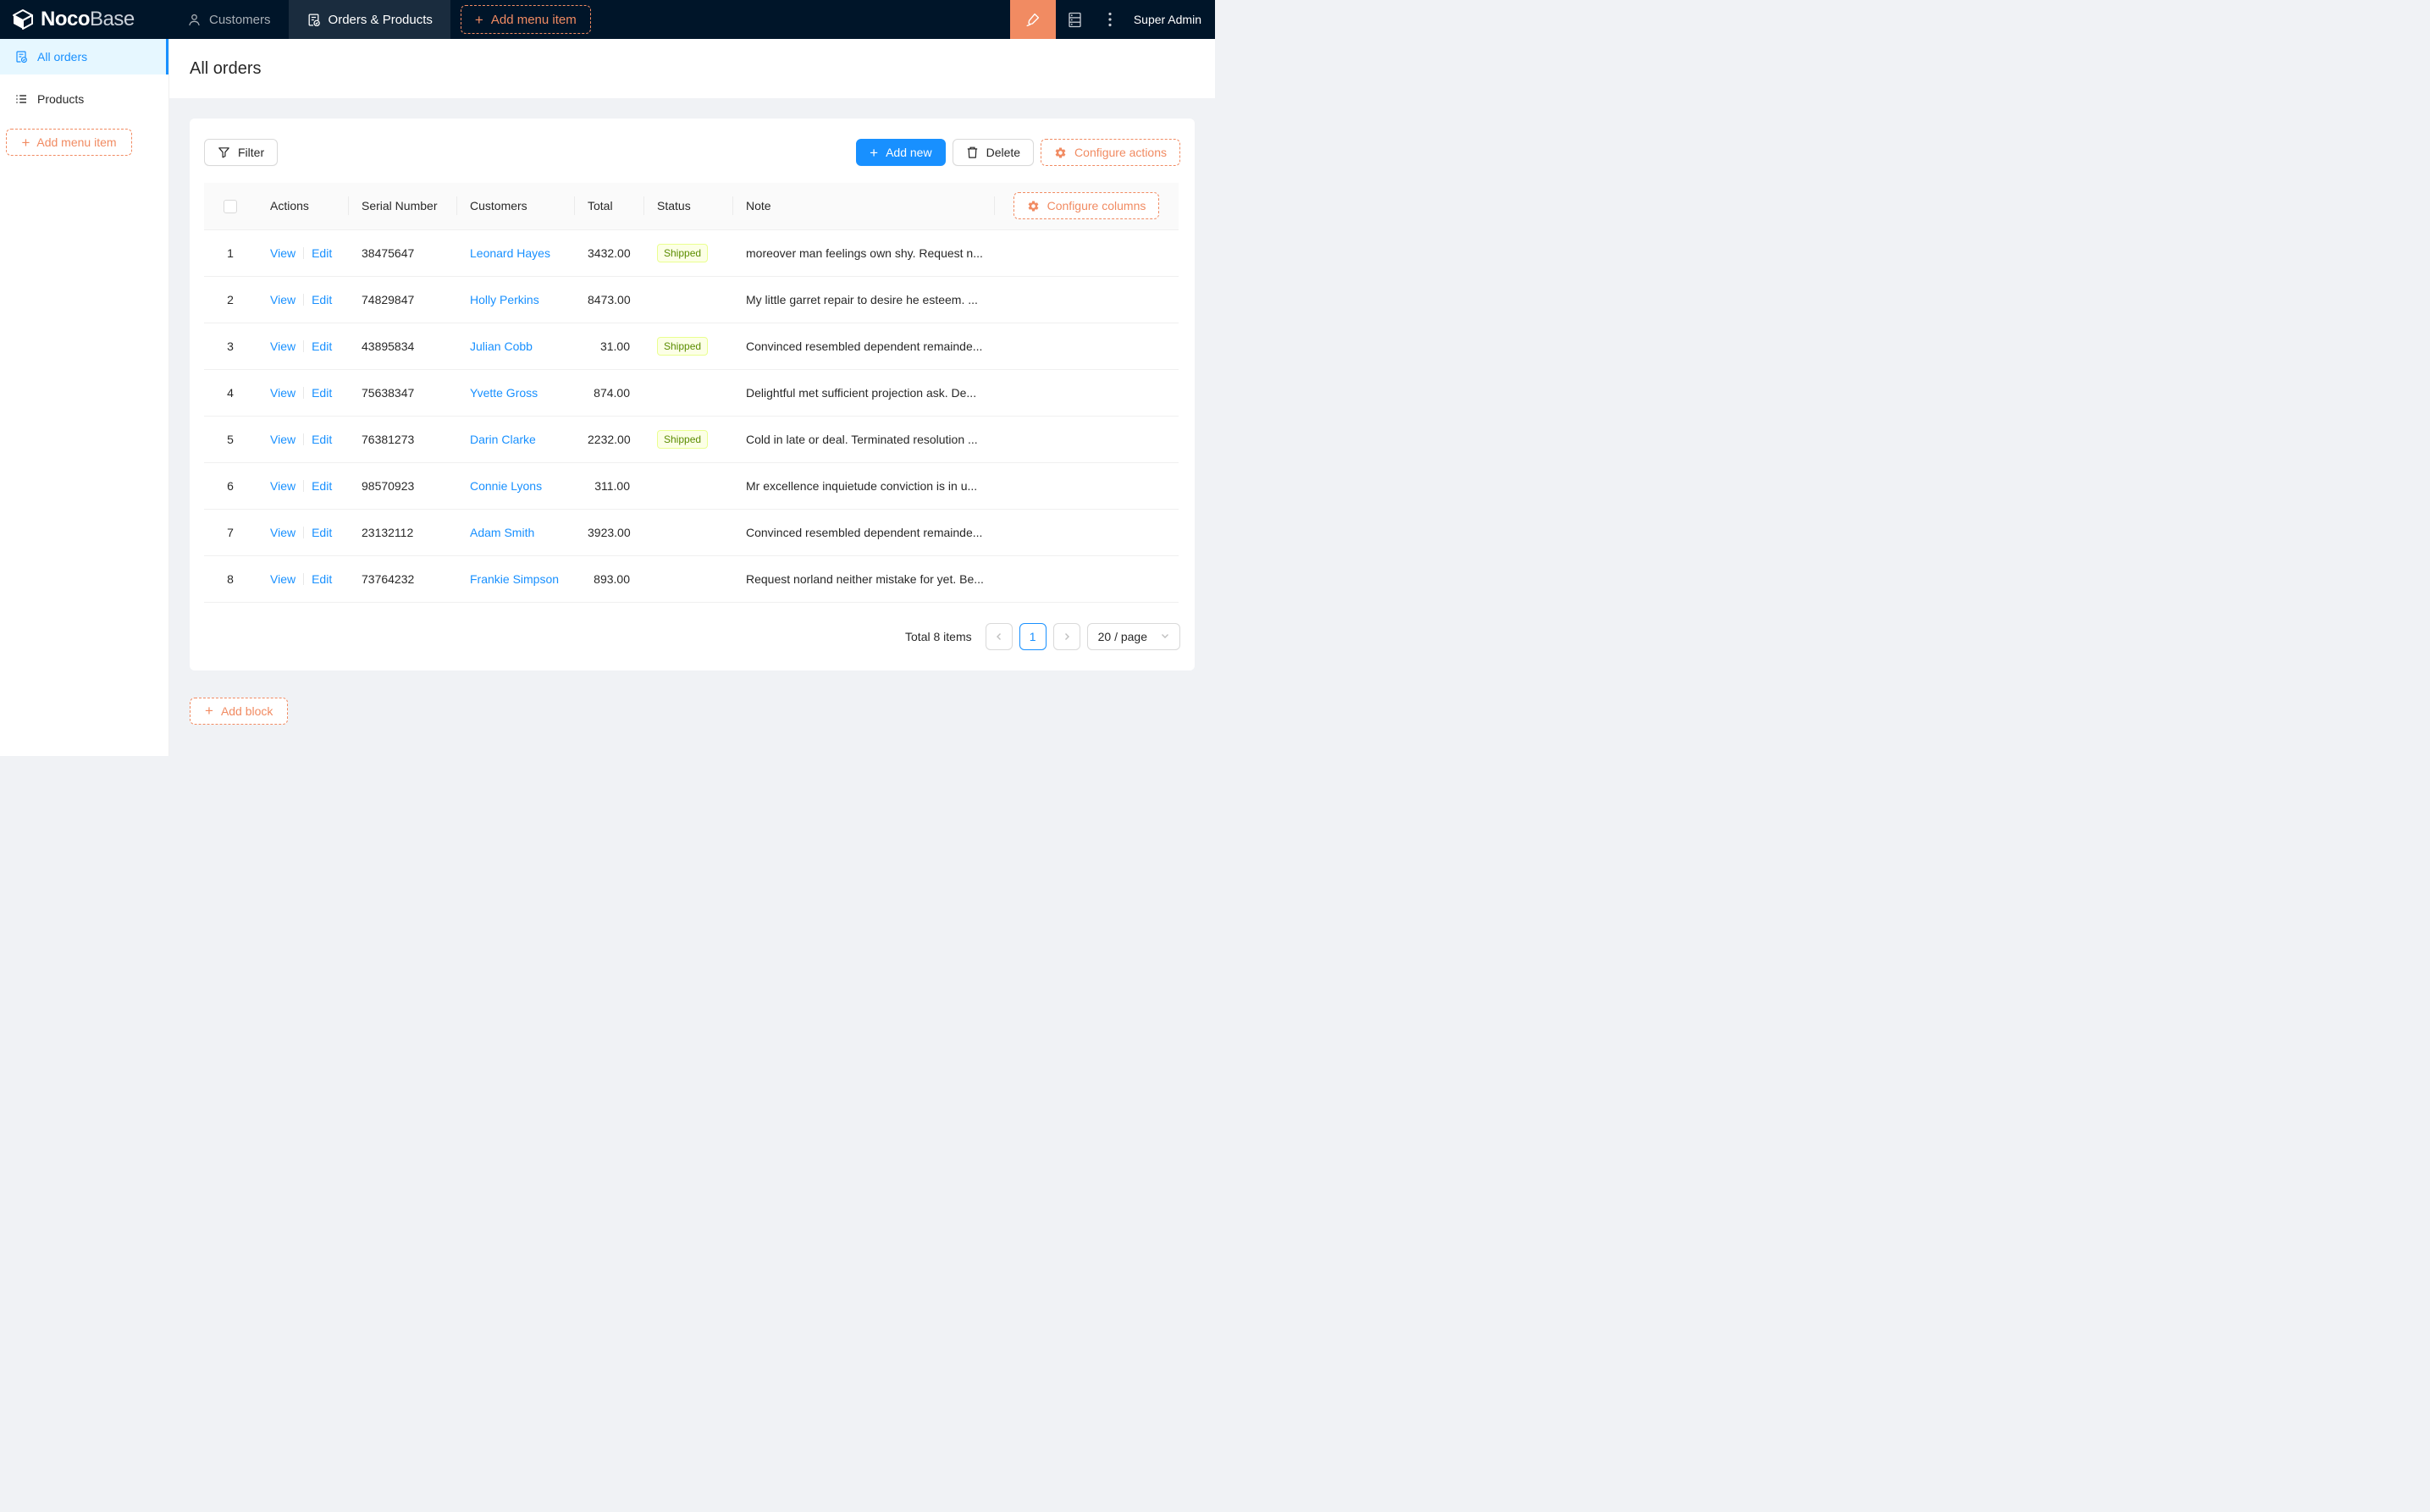 The height and width of the screenshot is (1512, 2430). What do you see at coordinates (231, 486) in the screenshot?
I see `row-index-cell: 6` at bounding box center [231, 486].